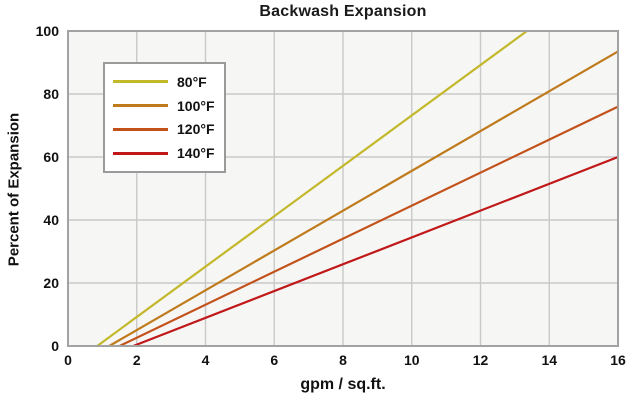  Describe the element at coordinates (196, 153) in the screenshot. I see `legend-label-140f: 140°F` at that location.